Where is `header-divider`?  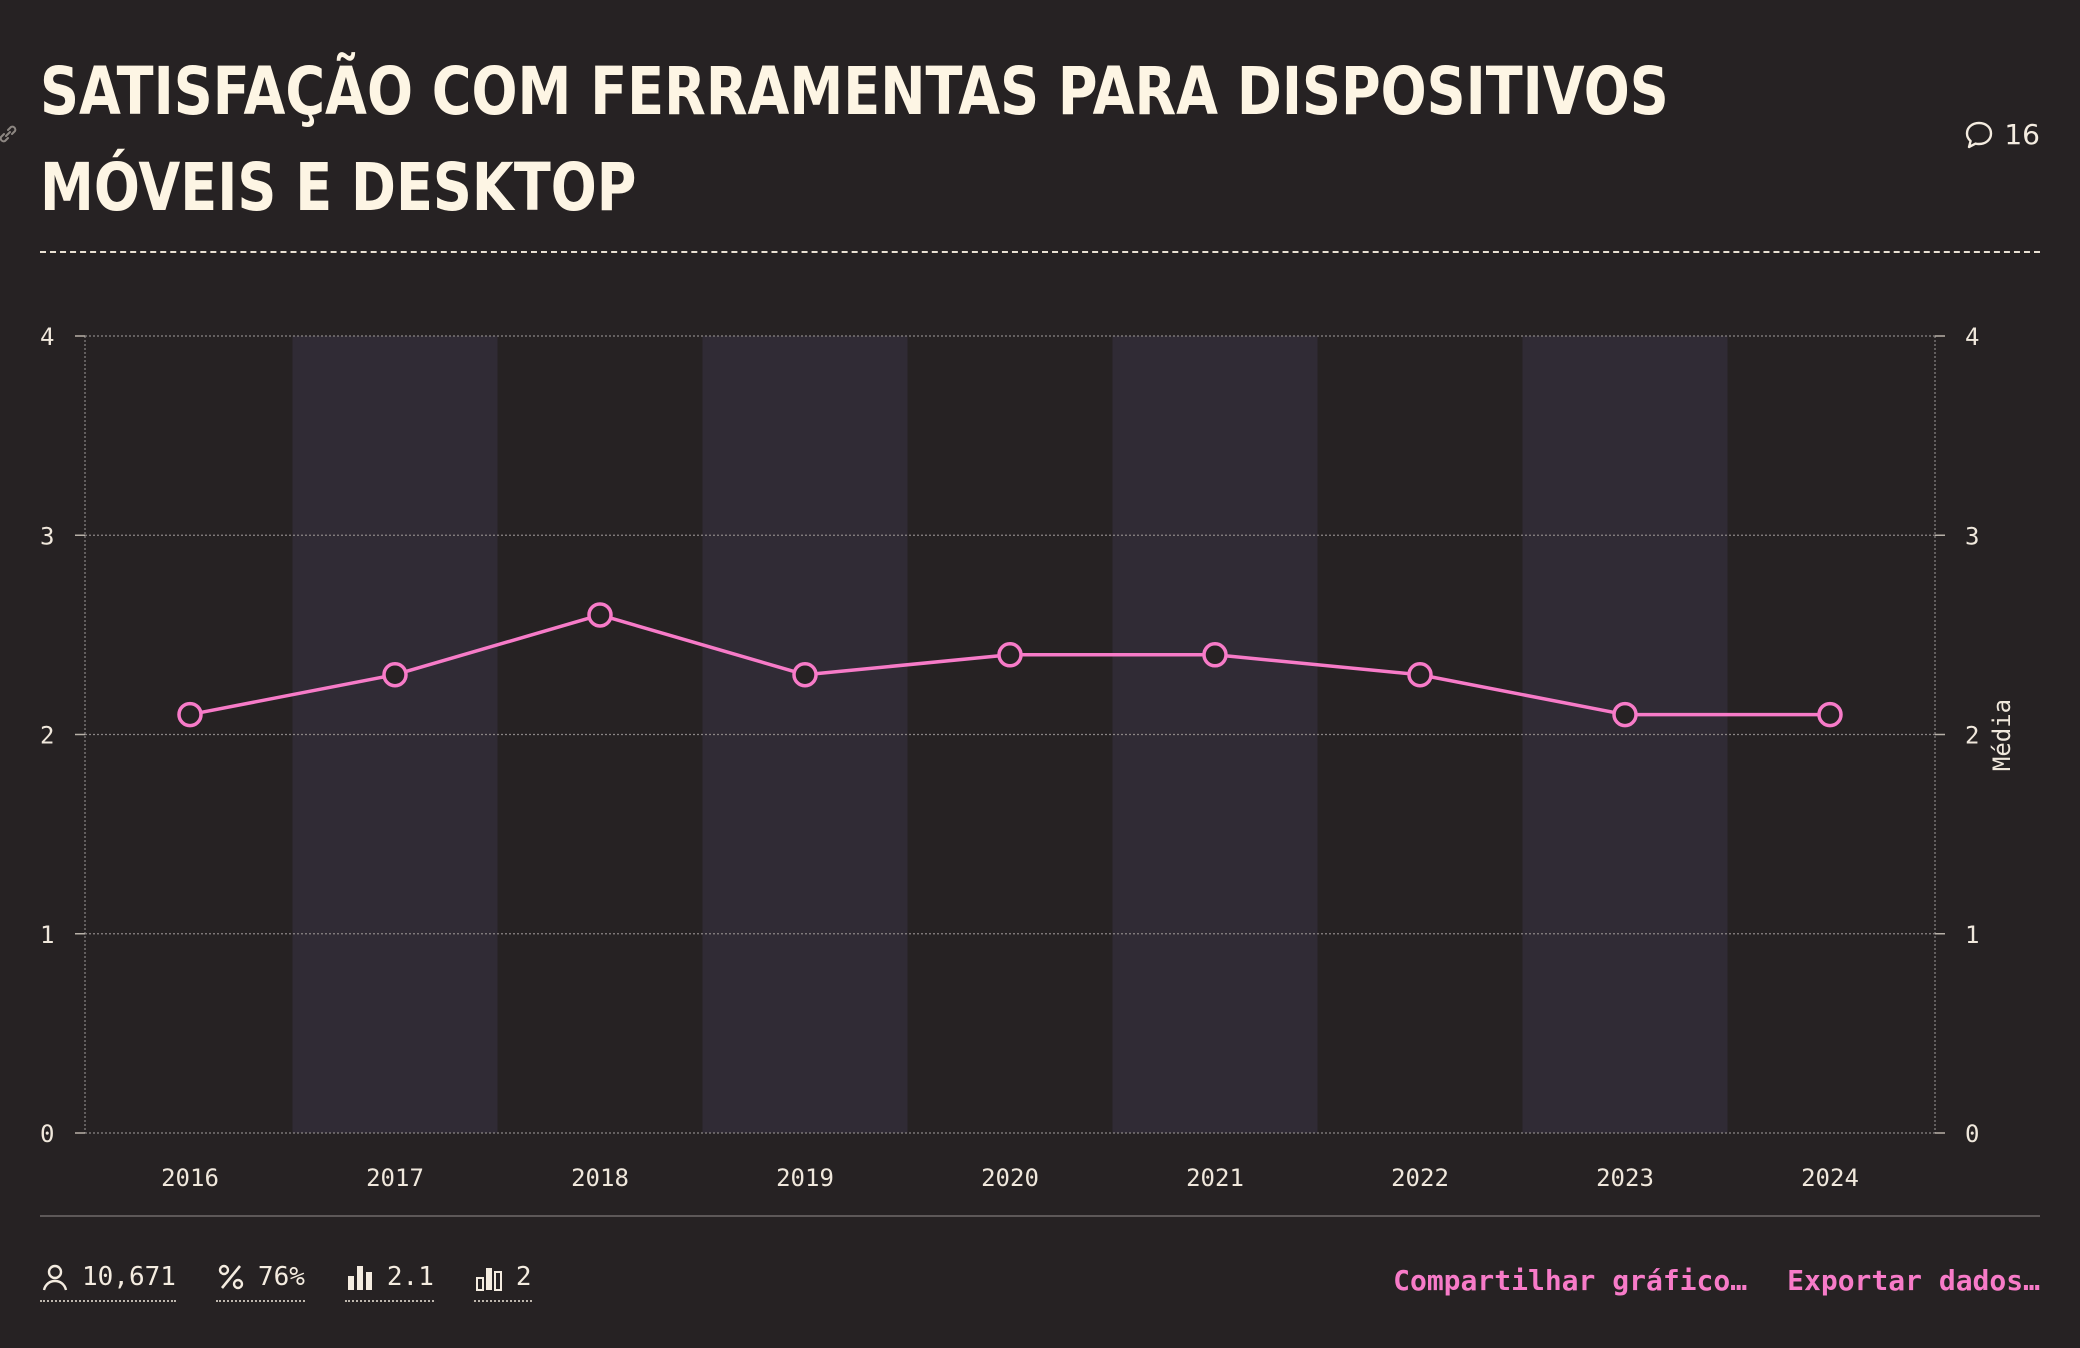 header-divider is located at coordinates (1040, 252).